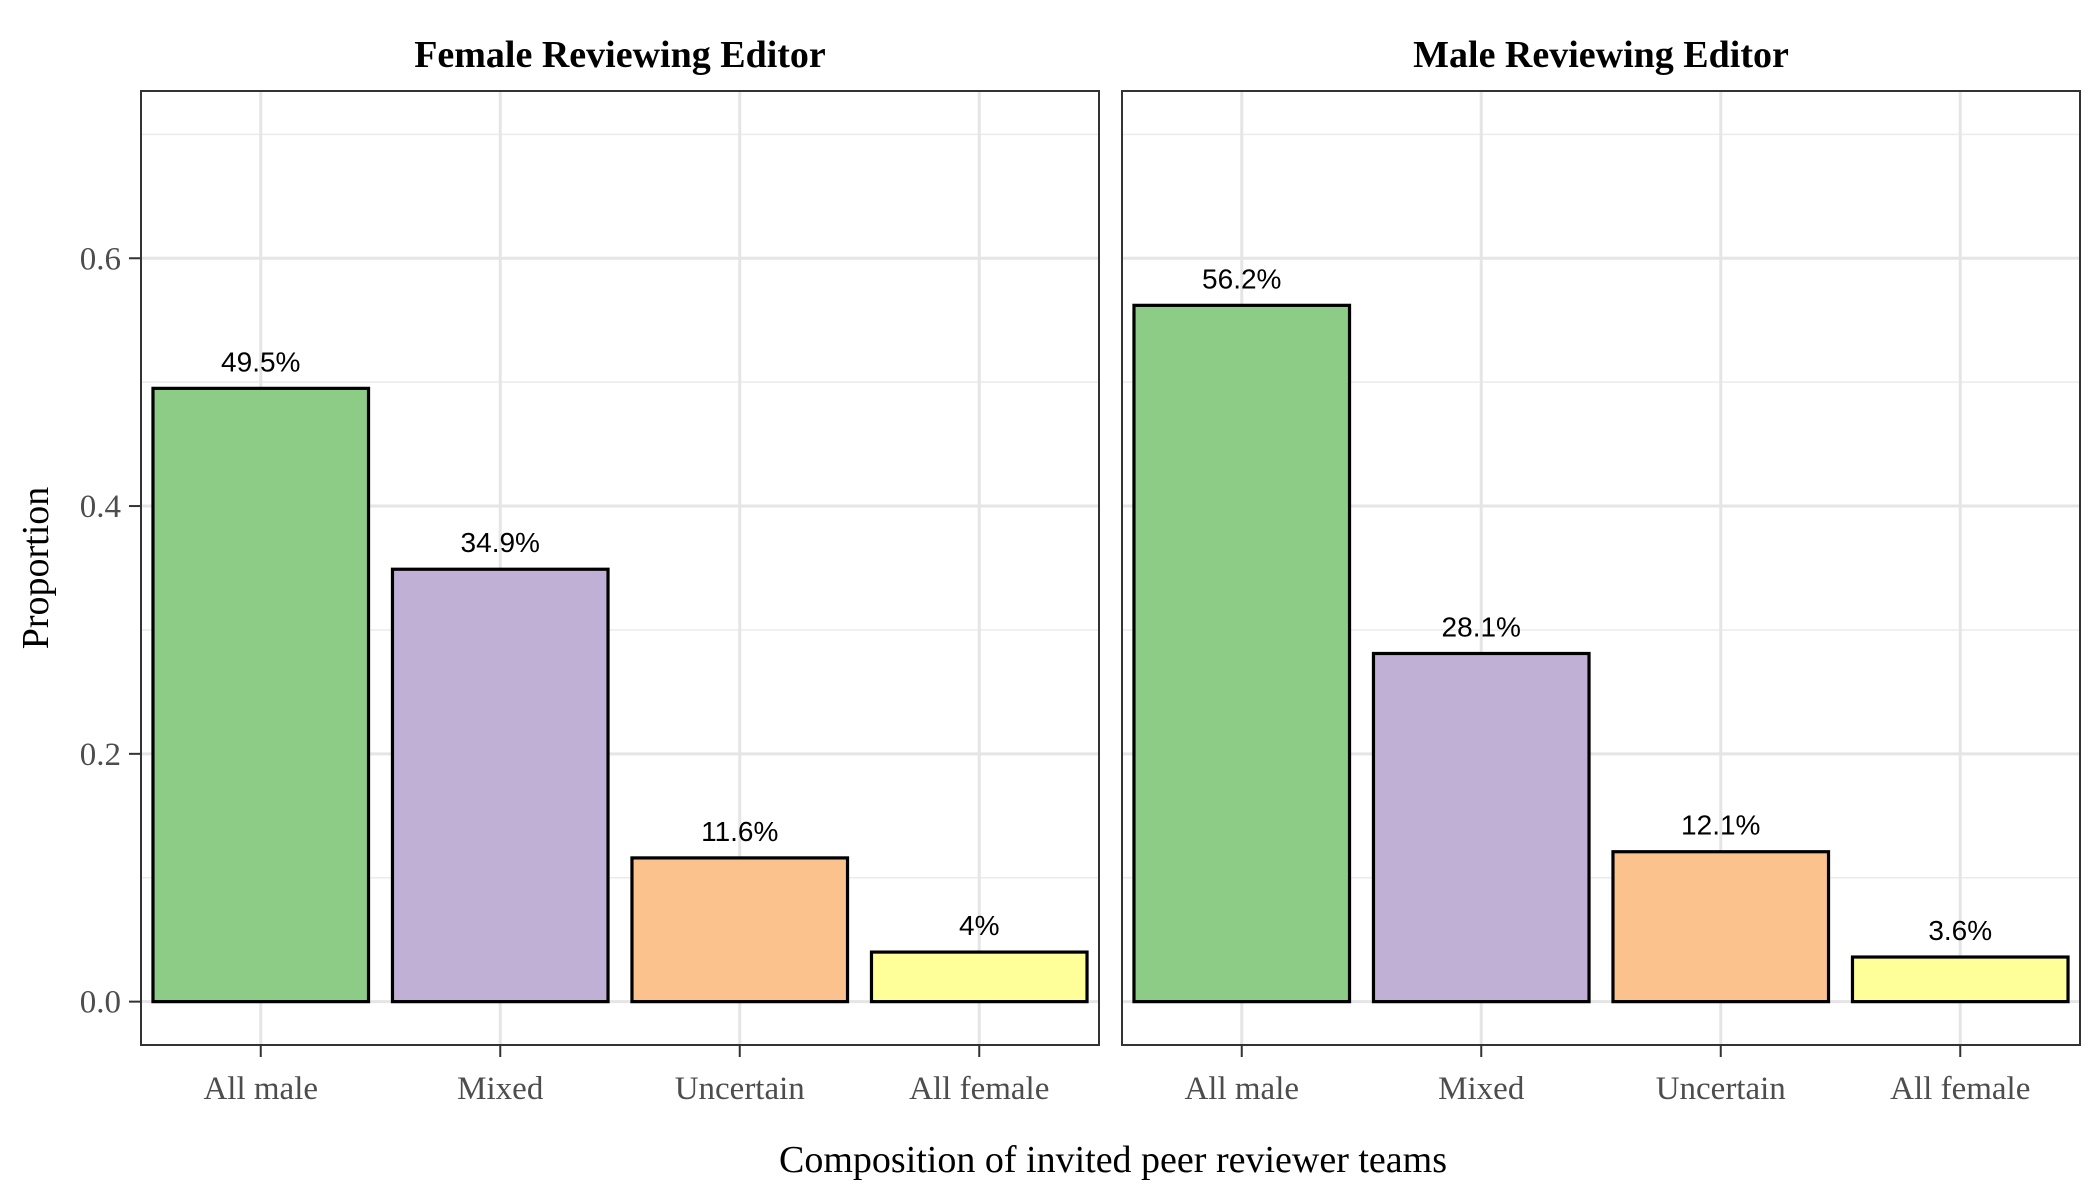 Image resolution: width=2100 pixels, height=1200 pixels. What do you see at coordinates (100, 755) in the screenshot?
I see `y-tick-label: 0.2` at bounding box center [100, 755].